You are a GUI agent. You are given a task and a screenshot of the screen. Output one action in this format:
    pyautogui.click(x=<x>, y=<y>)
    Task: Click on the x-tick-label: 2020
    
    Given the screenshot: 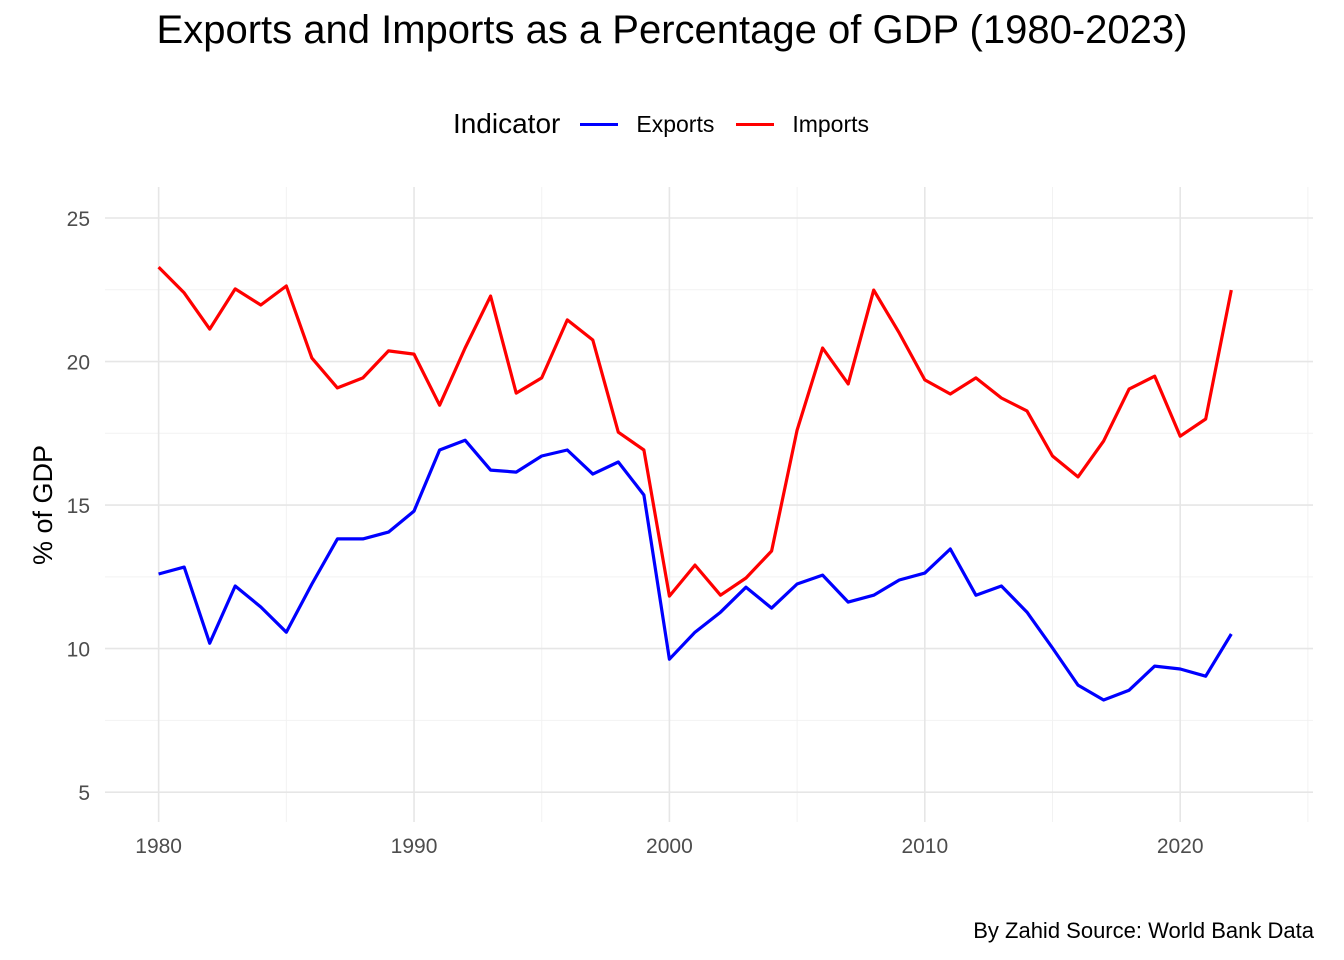 What is the action you would take?
    pyautogui.click(x=1180, y=846)
    